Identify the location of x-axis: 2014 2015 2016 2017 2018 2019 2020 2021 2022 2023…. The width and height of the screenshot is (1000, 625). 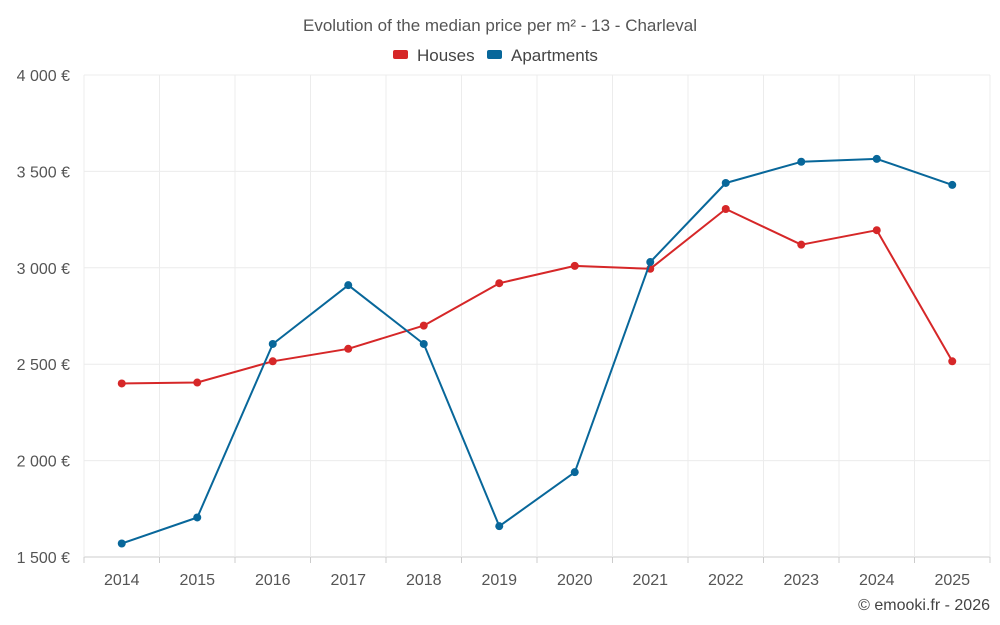
(537, 573).